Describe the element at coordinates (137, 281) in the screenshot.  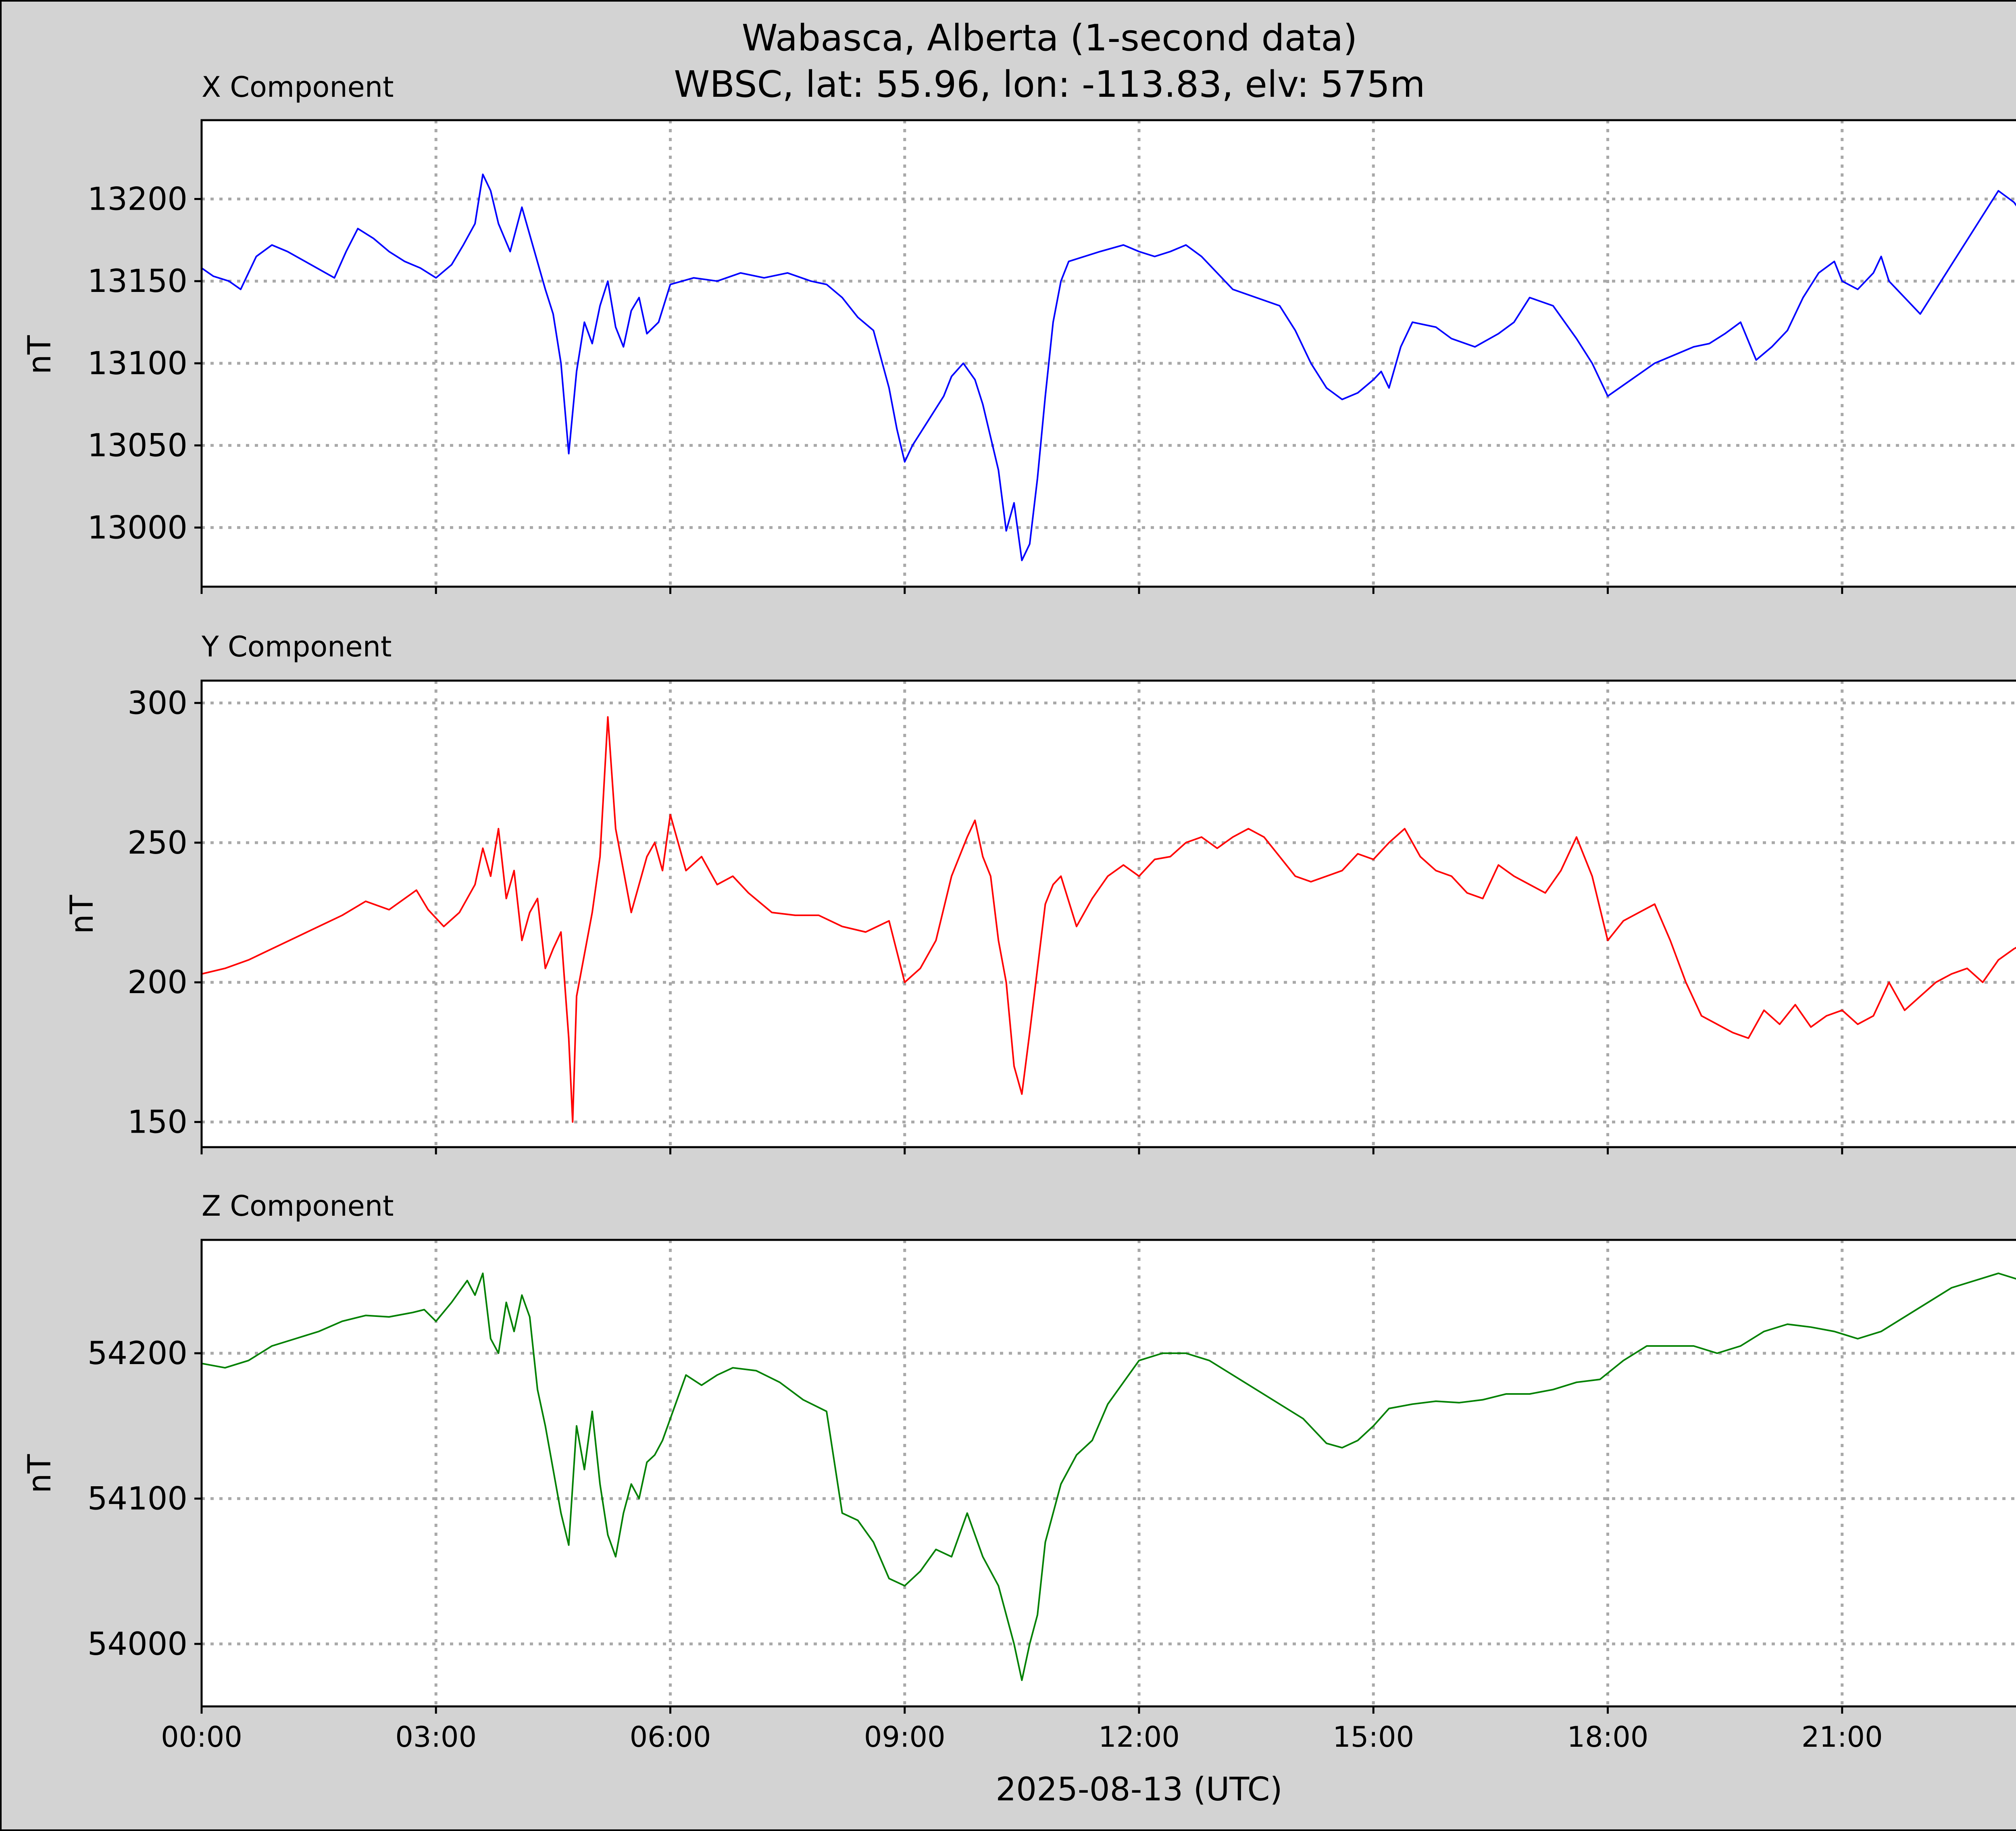
I see `x-y-tick-label: 13150` at that location.